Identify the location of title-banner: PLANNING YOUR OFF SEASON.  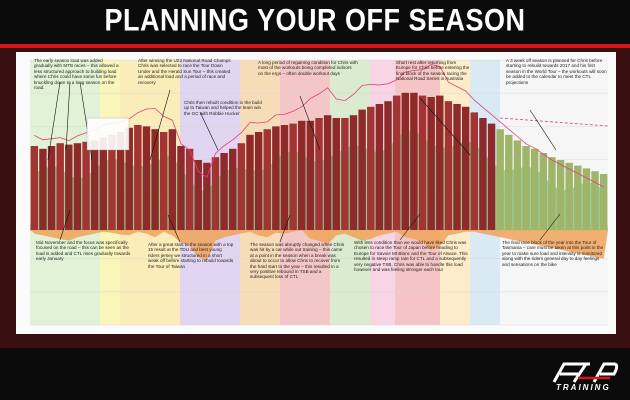
(315, 22).